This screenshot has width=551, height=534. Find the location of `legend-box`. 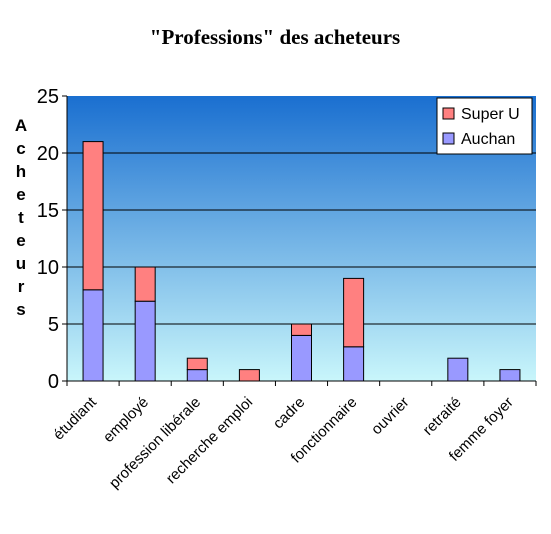

legend-box is located at coordinates (484, 126).